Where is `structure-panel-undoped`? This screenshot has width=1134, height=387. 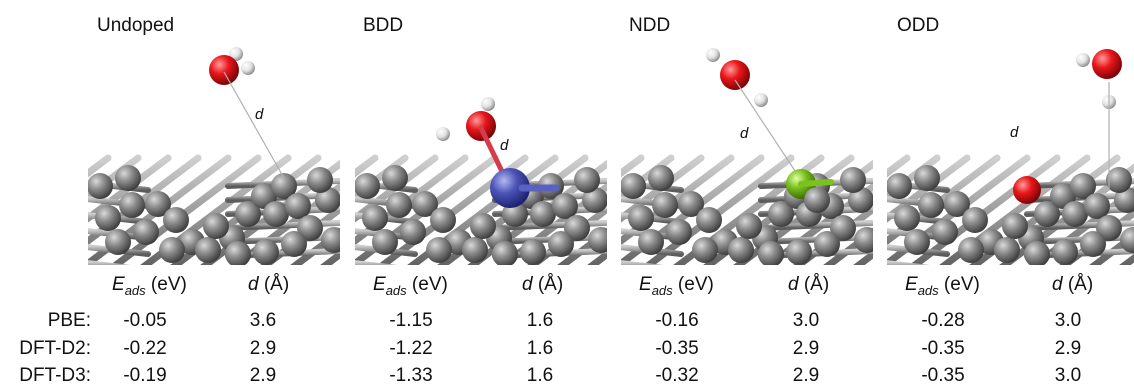
structure-panel-undoped is located at coordinates (214, 156).